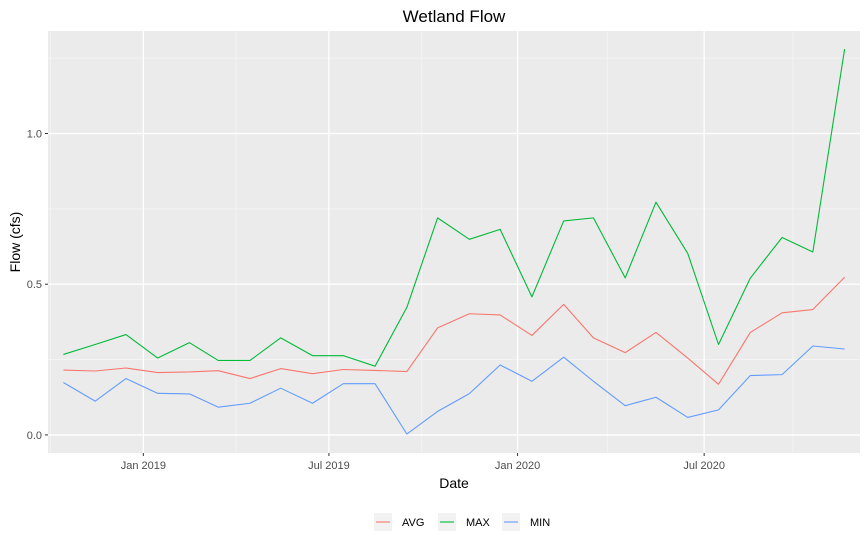 This screenshot has width=866, height=550. What do you see at coordinates (399, 522) in the screenshot?
I see `legend-item-avg: AVG` at bounding box center [399, 522].